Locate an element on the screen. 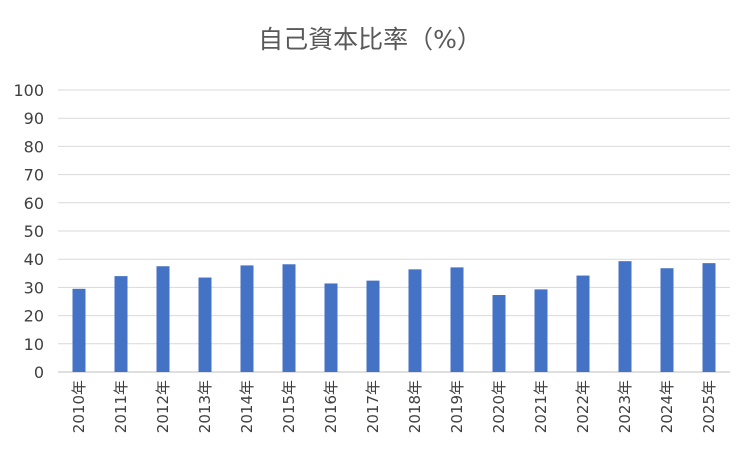 The width and height of the screenshot is (753, 455). y-tick-label: 90 is located at coordinates (34, 118).